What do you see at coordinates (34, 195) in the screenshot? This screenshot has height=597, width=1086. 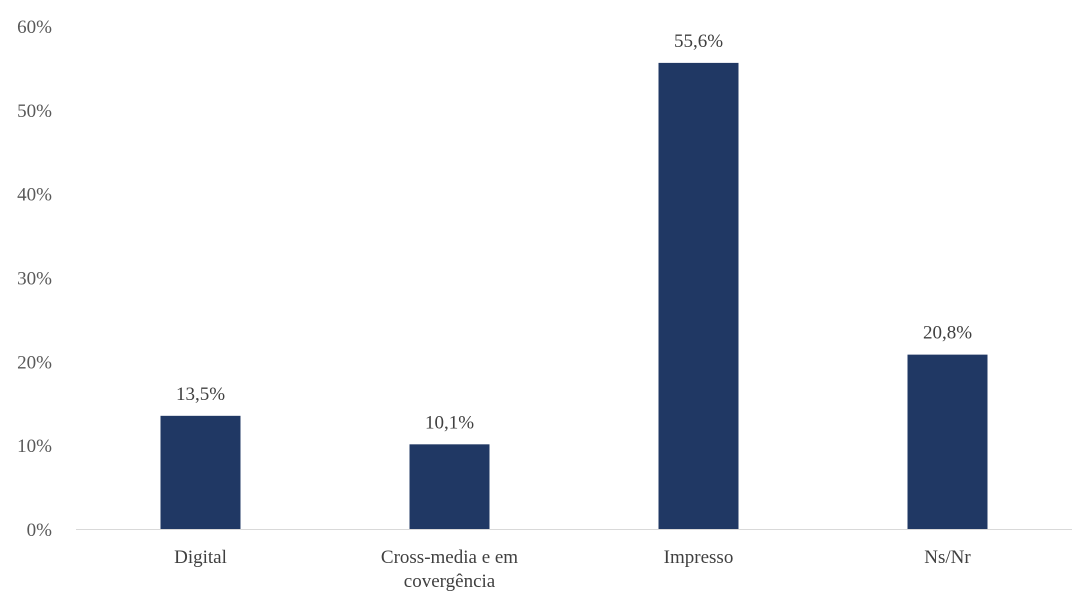 I see `y-tick-label: 40%` at bounding box center [34, 195].